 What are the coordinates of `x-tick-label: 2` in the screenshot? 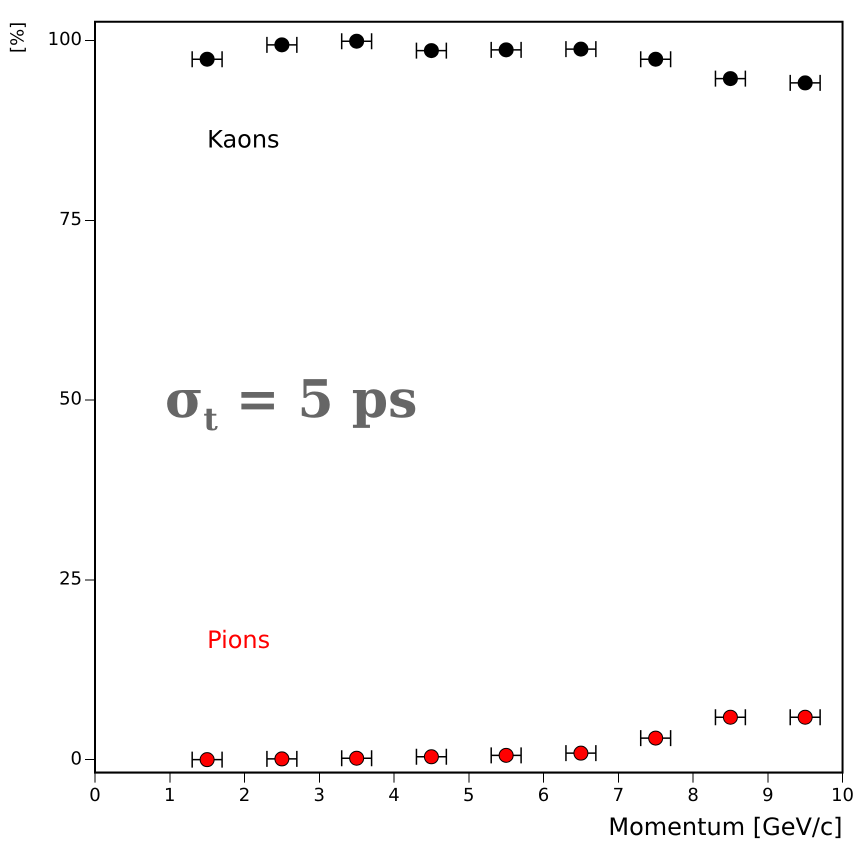 It's located at (244, 795).